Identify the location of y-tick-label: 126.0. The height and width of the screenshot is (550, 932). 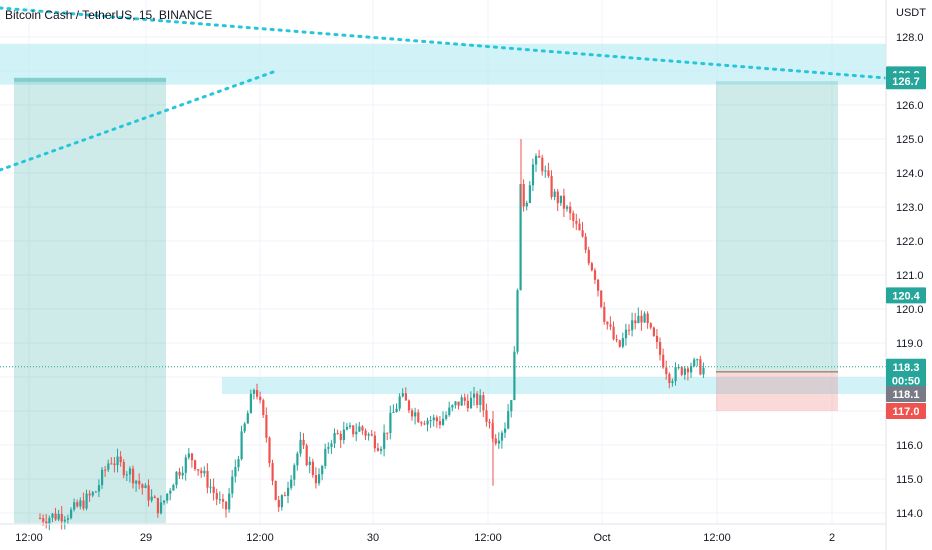
(910, 106).